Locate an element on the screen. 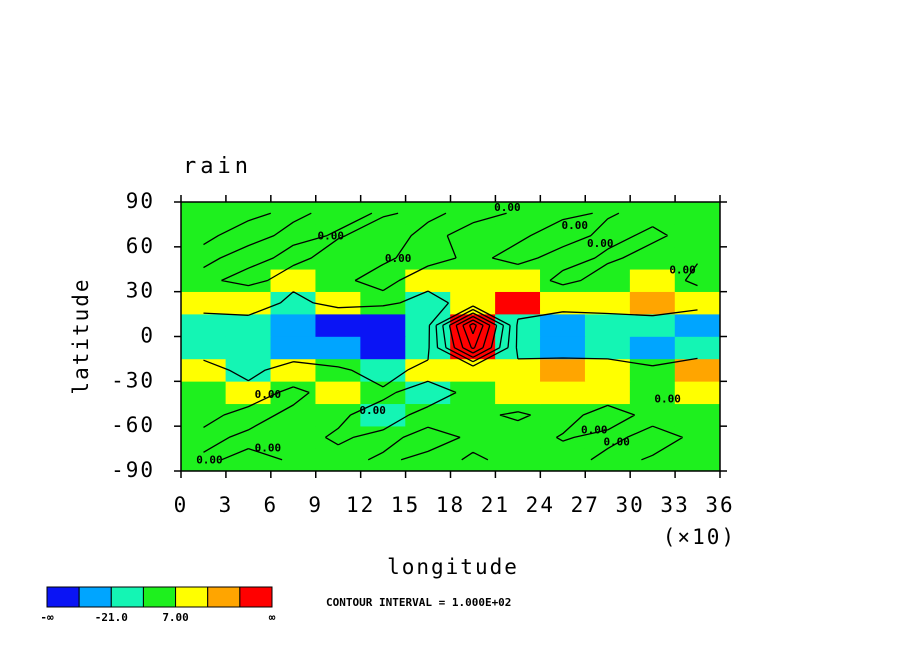  x-tick-label: 18 is located at coordinates (450, 505).